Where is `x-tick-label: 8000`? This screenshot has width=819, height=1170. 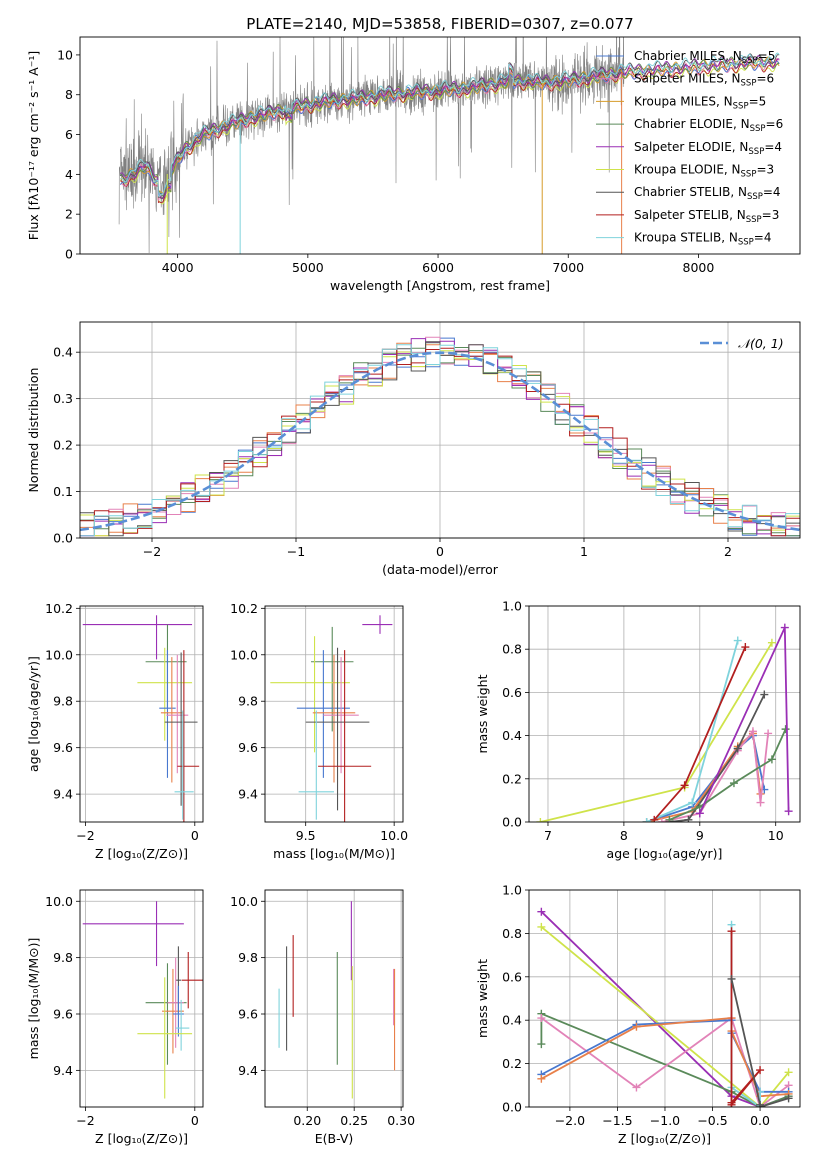
x-tick-label: 8000 is located at coordinates (699, 267).